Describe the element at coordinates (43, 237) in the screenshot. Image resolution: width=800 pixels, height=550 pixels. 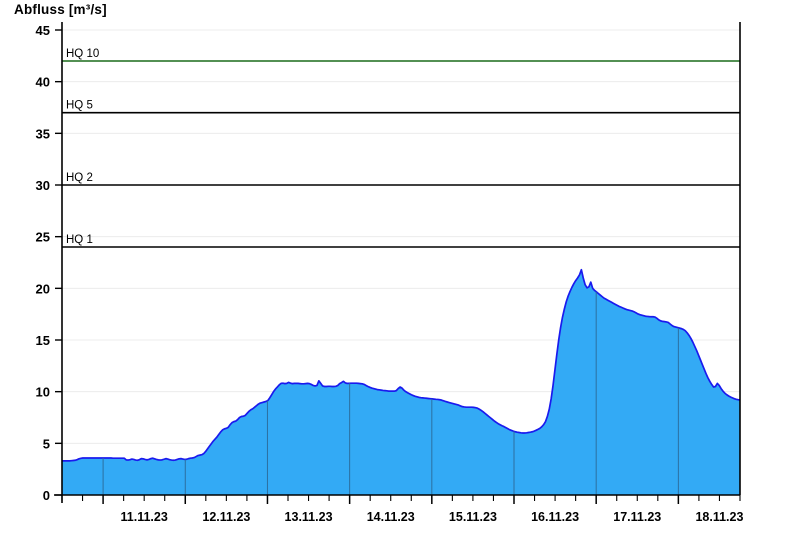
I see `y-tick-label: 25` at that location.